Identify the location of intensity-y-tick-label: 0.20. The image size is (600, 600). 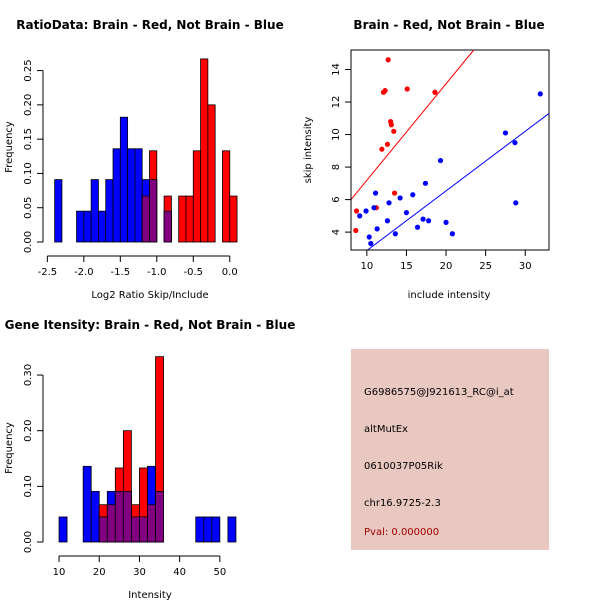
(28, 431).